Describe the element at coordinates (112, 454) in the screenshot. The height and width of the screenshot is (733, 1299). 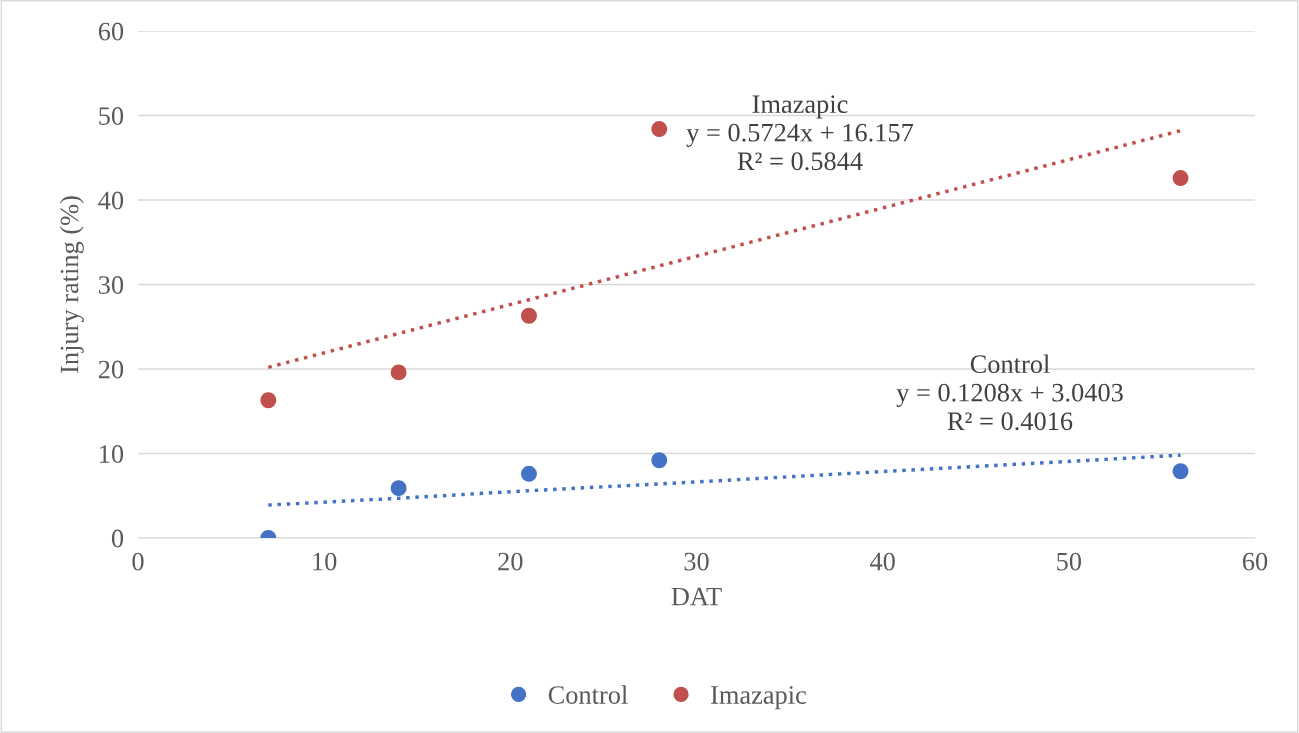
I see `y-tick-label: 10` at that location.